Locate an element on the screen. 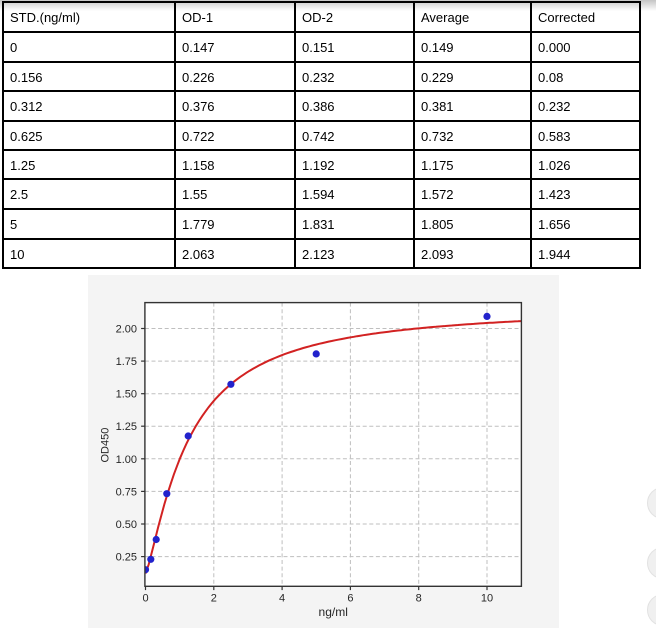 Image resolution: width=656 pixels, height=643 pixels. svg-text: 1.00 is located at coordinates (126, 460).